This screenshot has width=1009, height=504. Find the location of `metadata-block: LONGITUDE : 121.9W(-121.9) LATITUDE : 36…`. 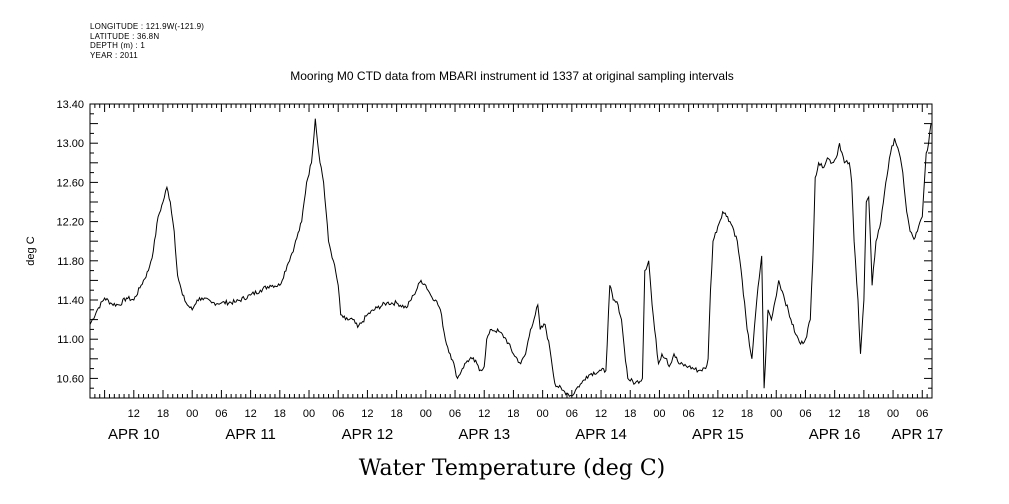

metadata-block: LONGITUDE : 121.9W(-121.9) LATITUDE : 36… is located at coordinates (147, 41).